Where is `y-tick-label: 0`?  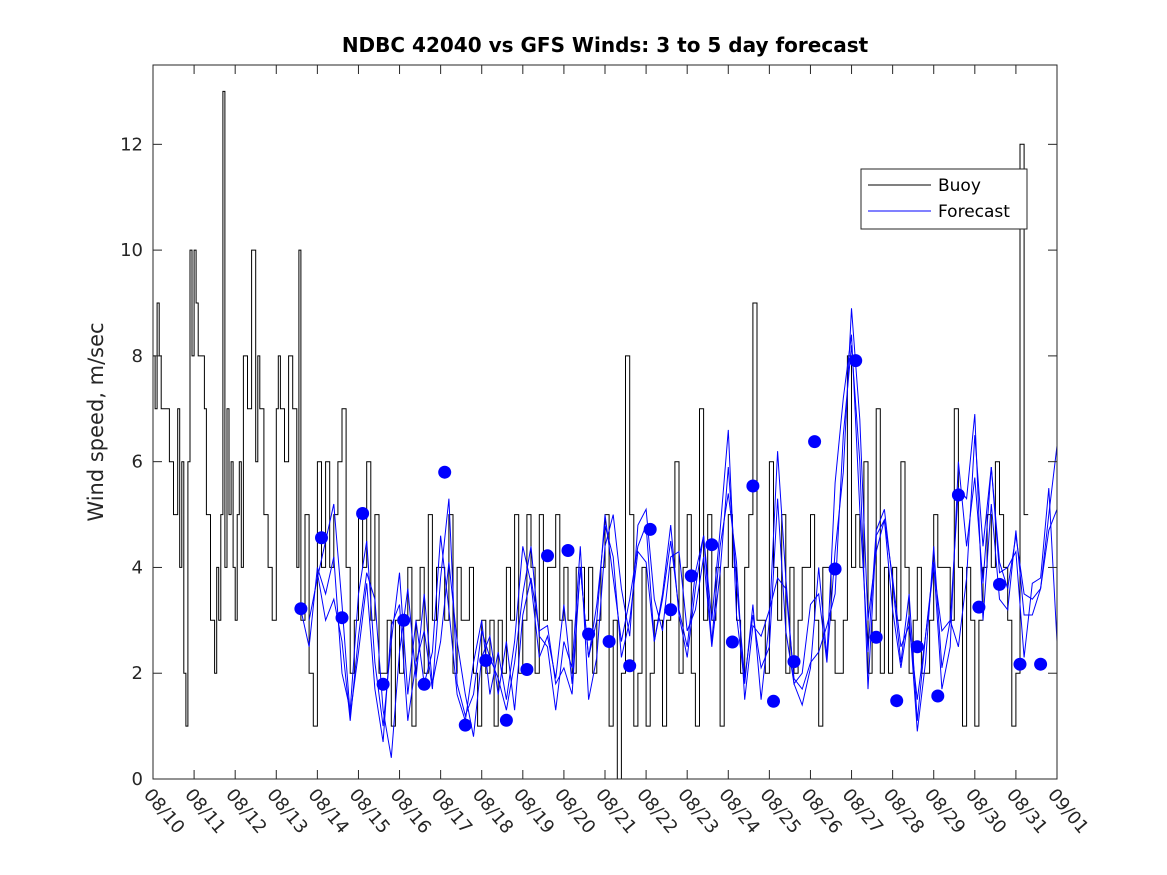
y-tick-label: 0 is located at coordinates (137, 779).